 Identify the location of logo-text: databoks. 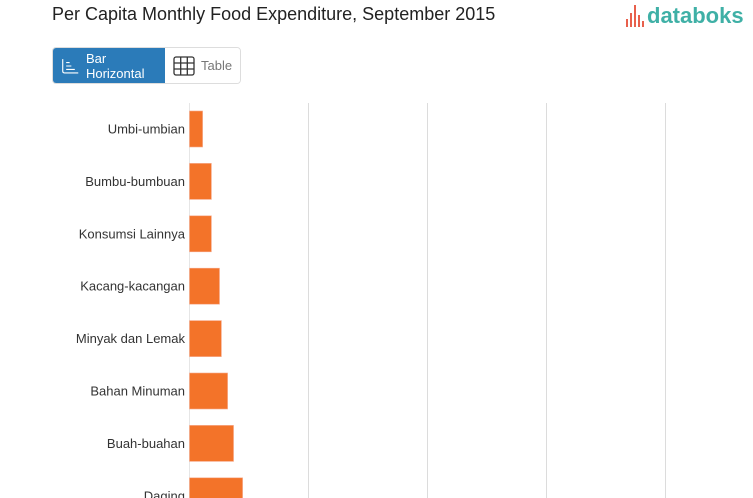
(695, 15).